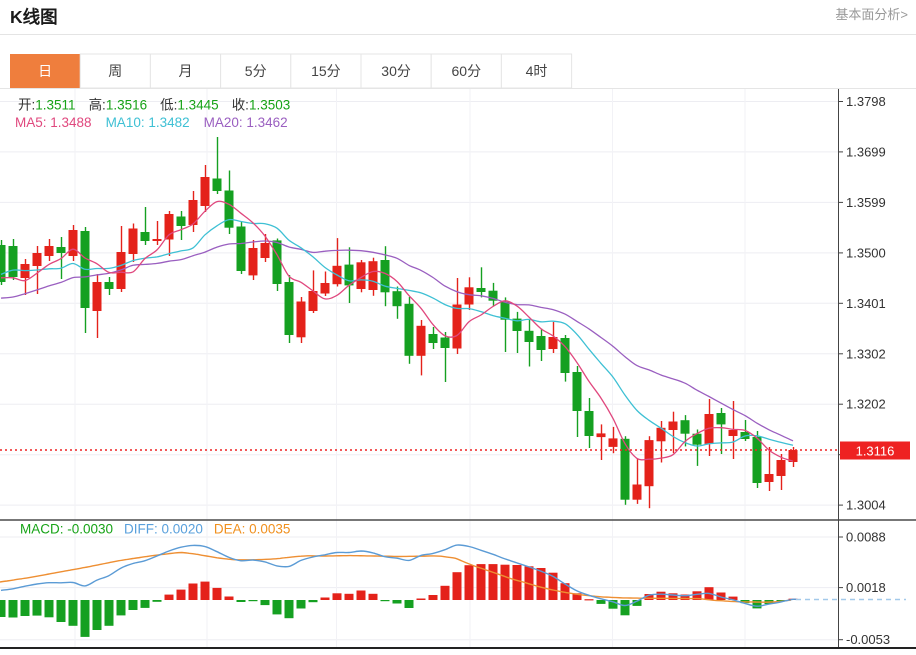 Image resolution: width=916 pixels, height=655 pixels. What do you see at coordinates (866, 151) in the screenshot?
I see `svg-text: 1.3699` at bounding box center [866, 151].